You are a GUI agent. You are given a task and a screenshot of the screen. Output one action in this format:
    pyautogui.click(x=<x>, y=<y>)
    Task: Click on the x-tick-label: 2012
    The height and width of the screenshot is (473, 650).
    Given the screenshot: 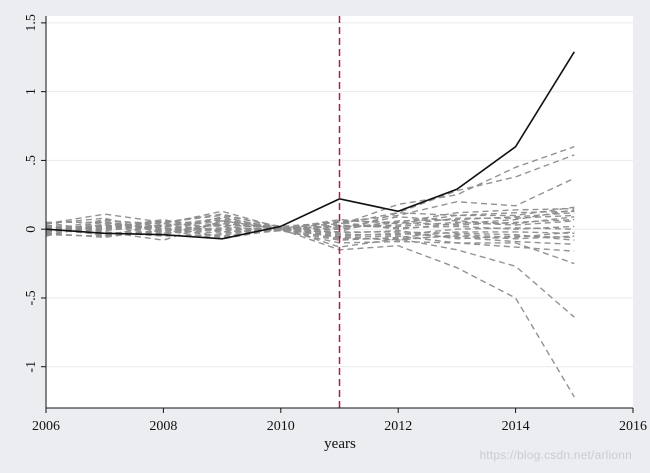 What is the action you would take?
    pyautogui.click(x=398, y=426)
    